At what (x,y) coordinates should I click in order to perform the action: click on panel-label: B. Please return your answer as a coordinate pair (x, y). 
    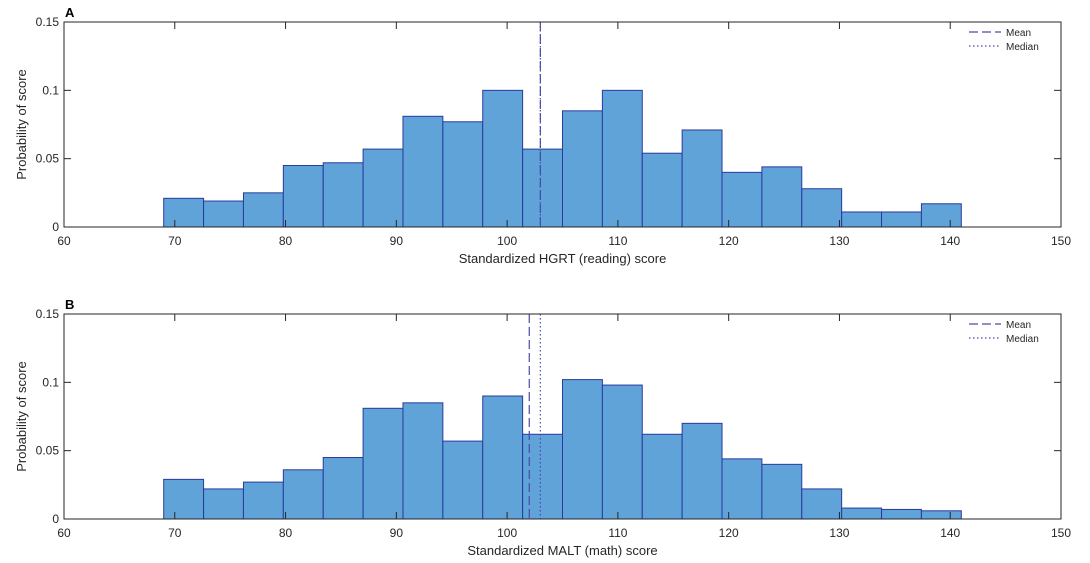
    Looking at the image, I should click on (69, 304).